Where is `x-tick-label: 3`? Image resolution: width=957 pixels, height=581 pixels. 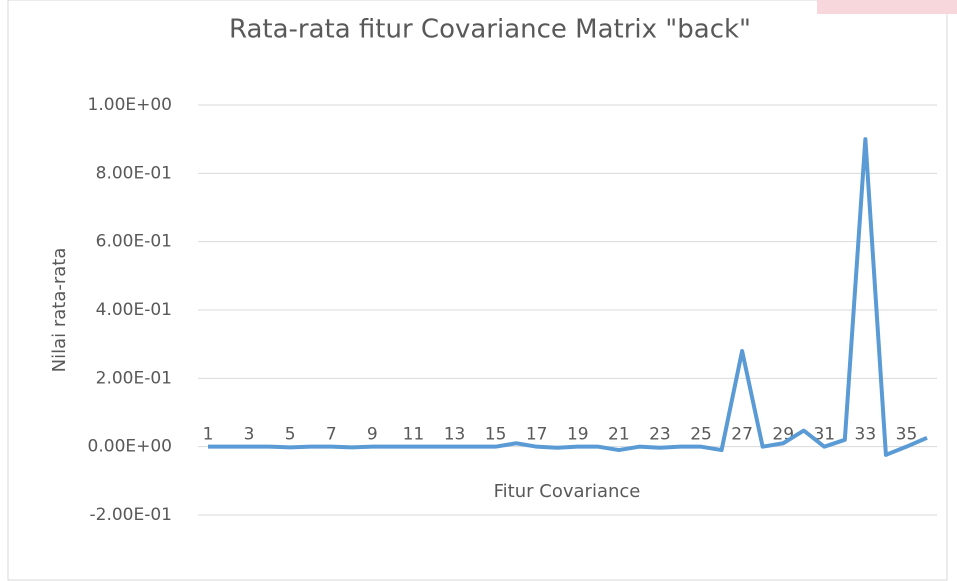 x-tick-label: 3 is located at coordinates (249, 435).